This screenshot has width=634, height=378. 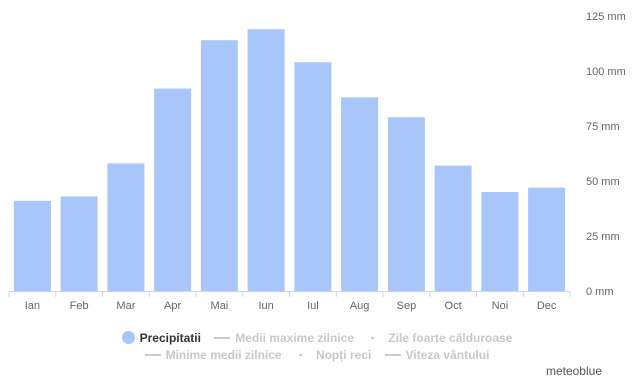 What do you see at coordinates (128, 338) in the screenshot?
I see `dot-icon` at bounding box center [128, 338].